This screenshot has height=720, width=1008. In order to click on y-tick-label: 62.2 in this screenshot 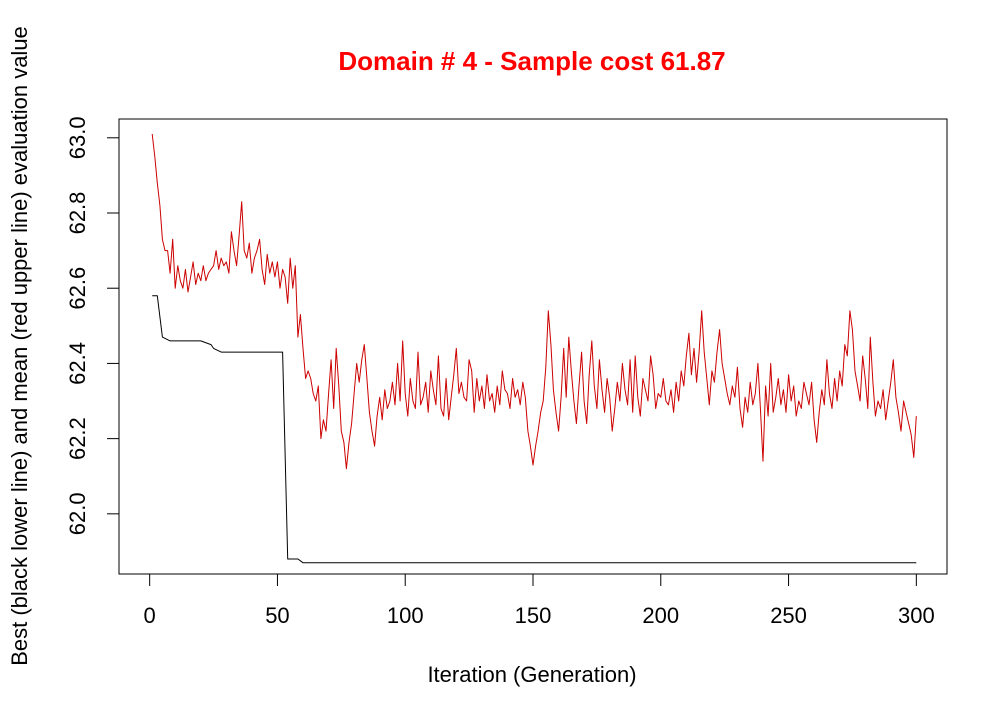, I will do `click(77, 438)`.